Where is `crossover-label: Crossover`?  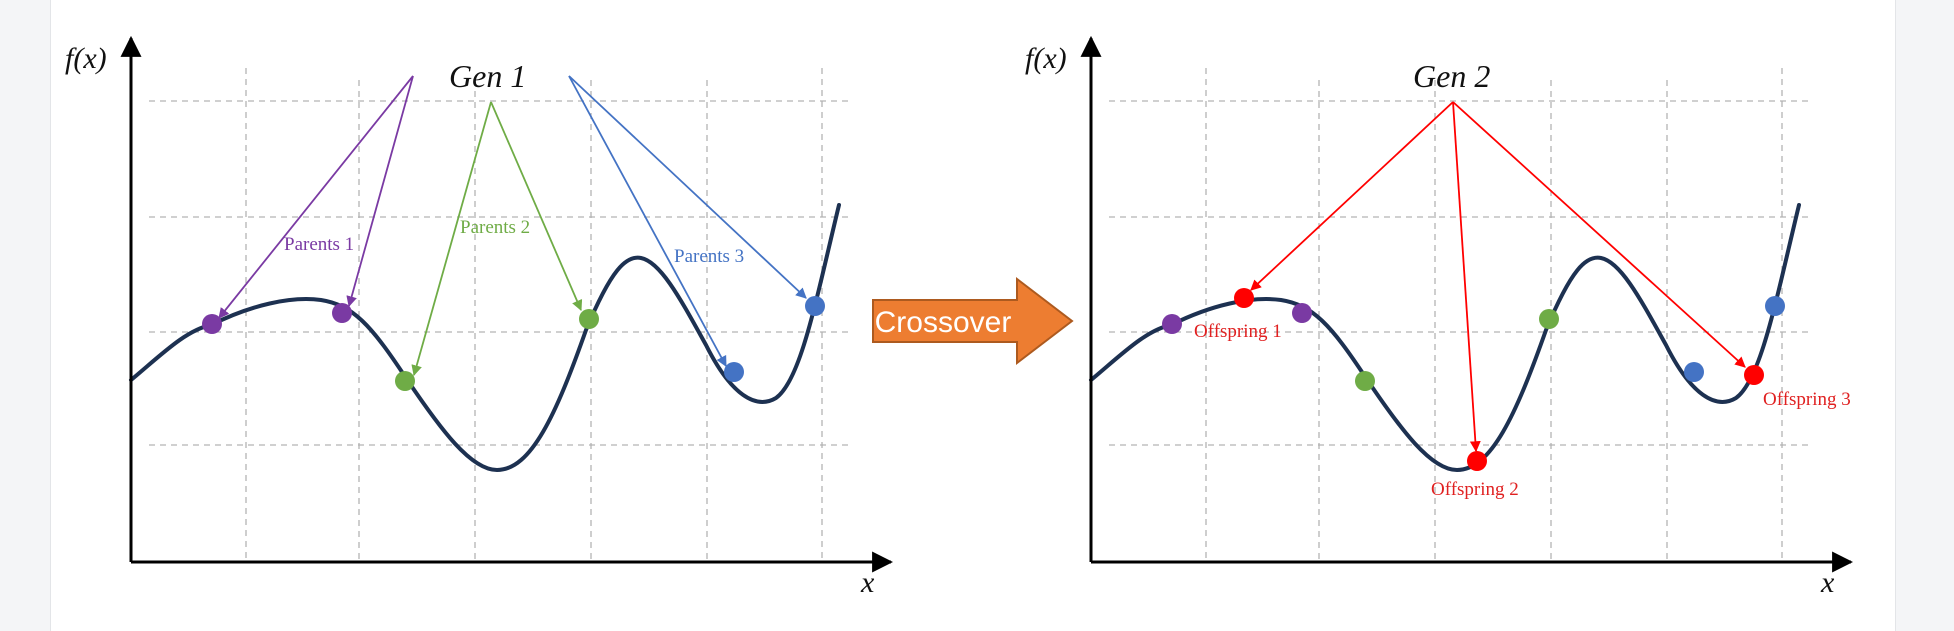
crossover-label: Crossover is located at coordinates (943, 322).